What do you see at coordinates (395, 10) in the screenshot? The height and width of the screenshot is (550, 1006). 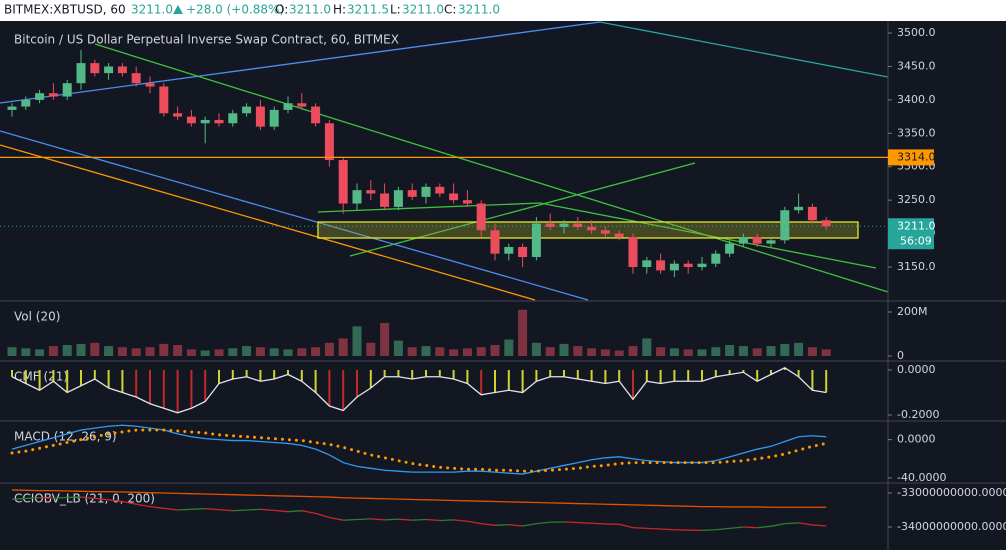 I see `low-label: L:` at bounding box center [395, 10].